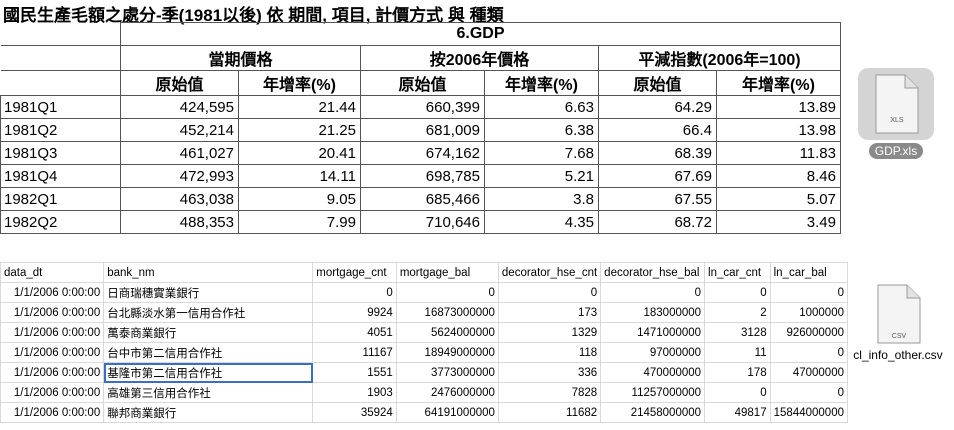 This screenshot has height=430, width=954. I want to click on csv-column-header: mortgage_cnt, so click(354, 272).